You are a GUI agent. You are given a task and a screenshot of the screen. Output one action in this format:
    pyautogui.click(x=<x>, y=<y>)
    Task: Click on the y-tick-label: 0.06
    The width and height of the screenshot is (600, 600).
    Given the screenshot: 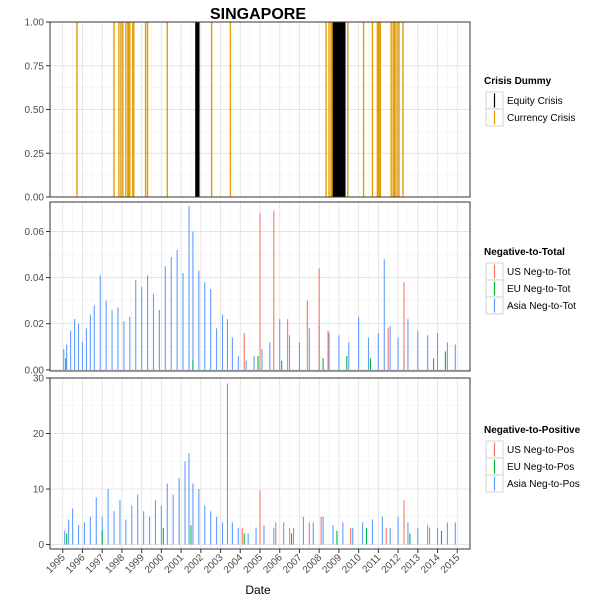 What is the action you would take?
    pyautogui.click(x=35, y=232)
    